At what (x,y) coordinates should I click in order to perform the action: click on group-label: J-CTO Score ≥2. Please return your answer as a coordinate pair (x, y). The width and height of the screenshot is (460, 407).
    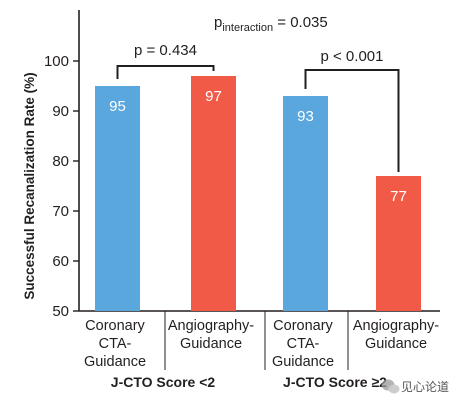
    Looking at the image, I should click on (335, 382).